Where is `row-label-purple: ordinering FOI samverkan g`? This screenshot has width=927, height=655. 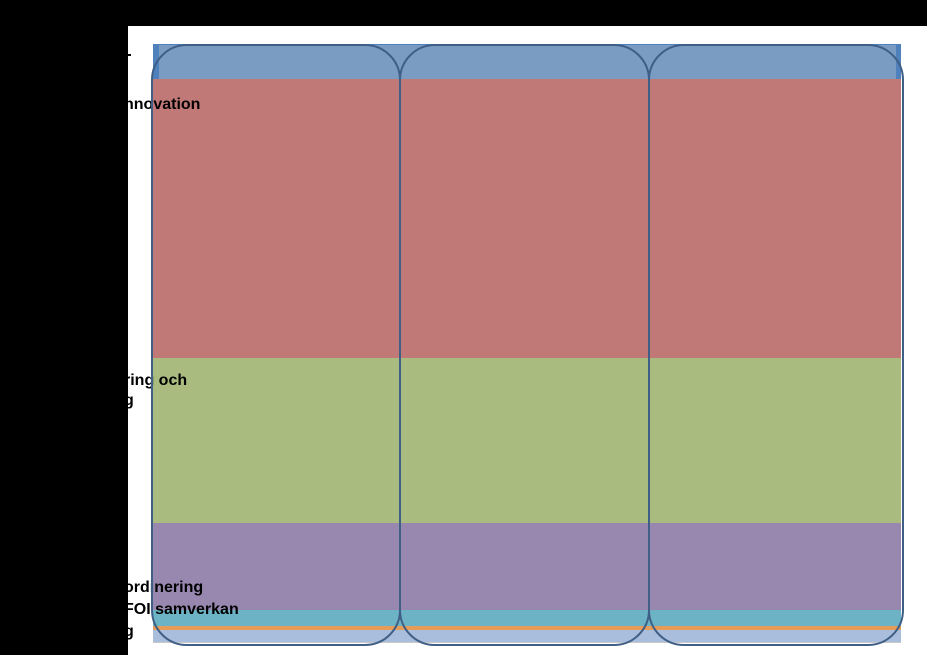 row-label-purple: ordinering FOI samverkan g is located at coordinates (181, 609).